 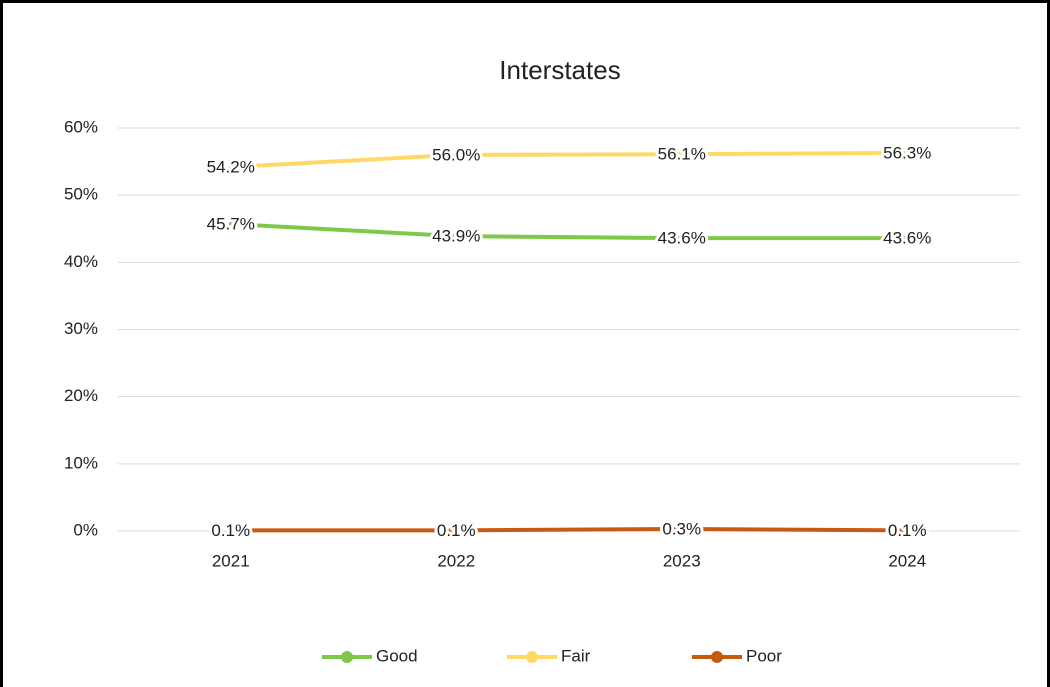 I want to click on legend-label: Poor, so click(x=764, y=655).